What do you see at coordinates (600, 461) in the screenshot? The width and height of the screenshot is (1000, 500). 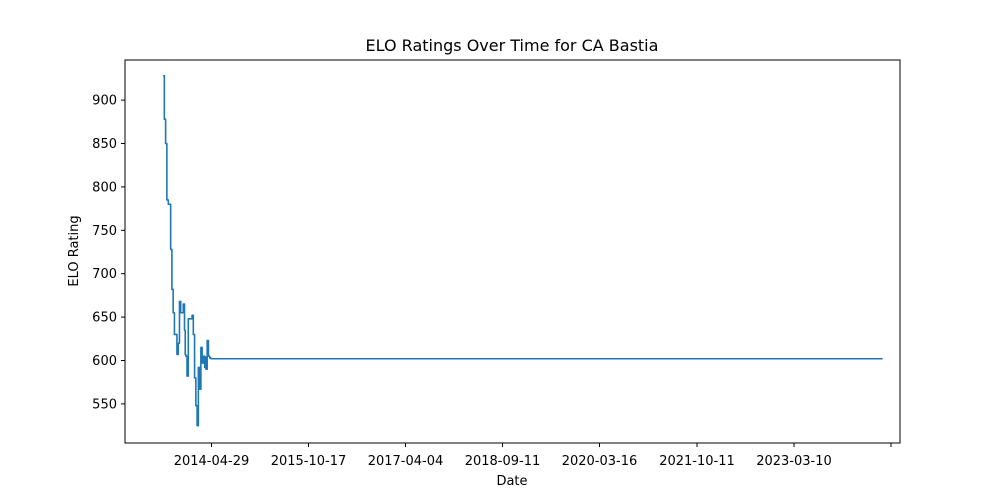 I see `x-tick-label: 2020-03-16` at bounding box center [600, 461].